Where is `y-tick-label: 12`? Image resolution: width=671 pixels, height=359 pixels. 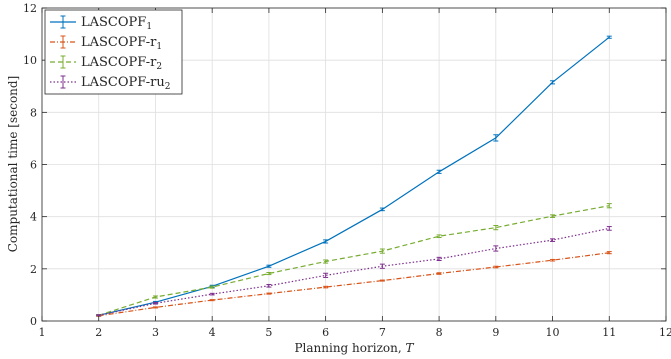
y-tick-label: 12 is located at coordinates (30, 8).